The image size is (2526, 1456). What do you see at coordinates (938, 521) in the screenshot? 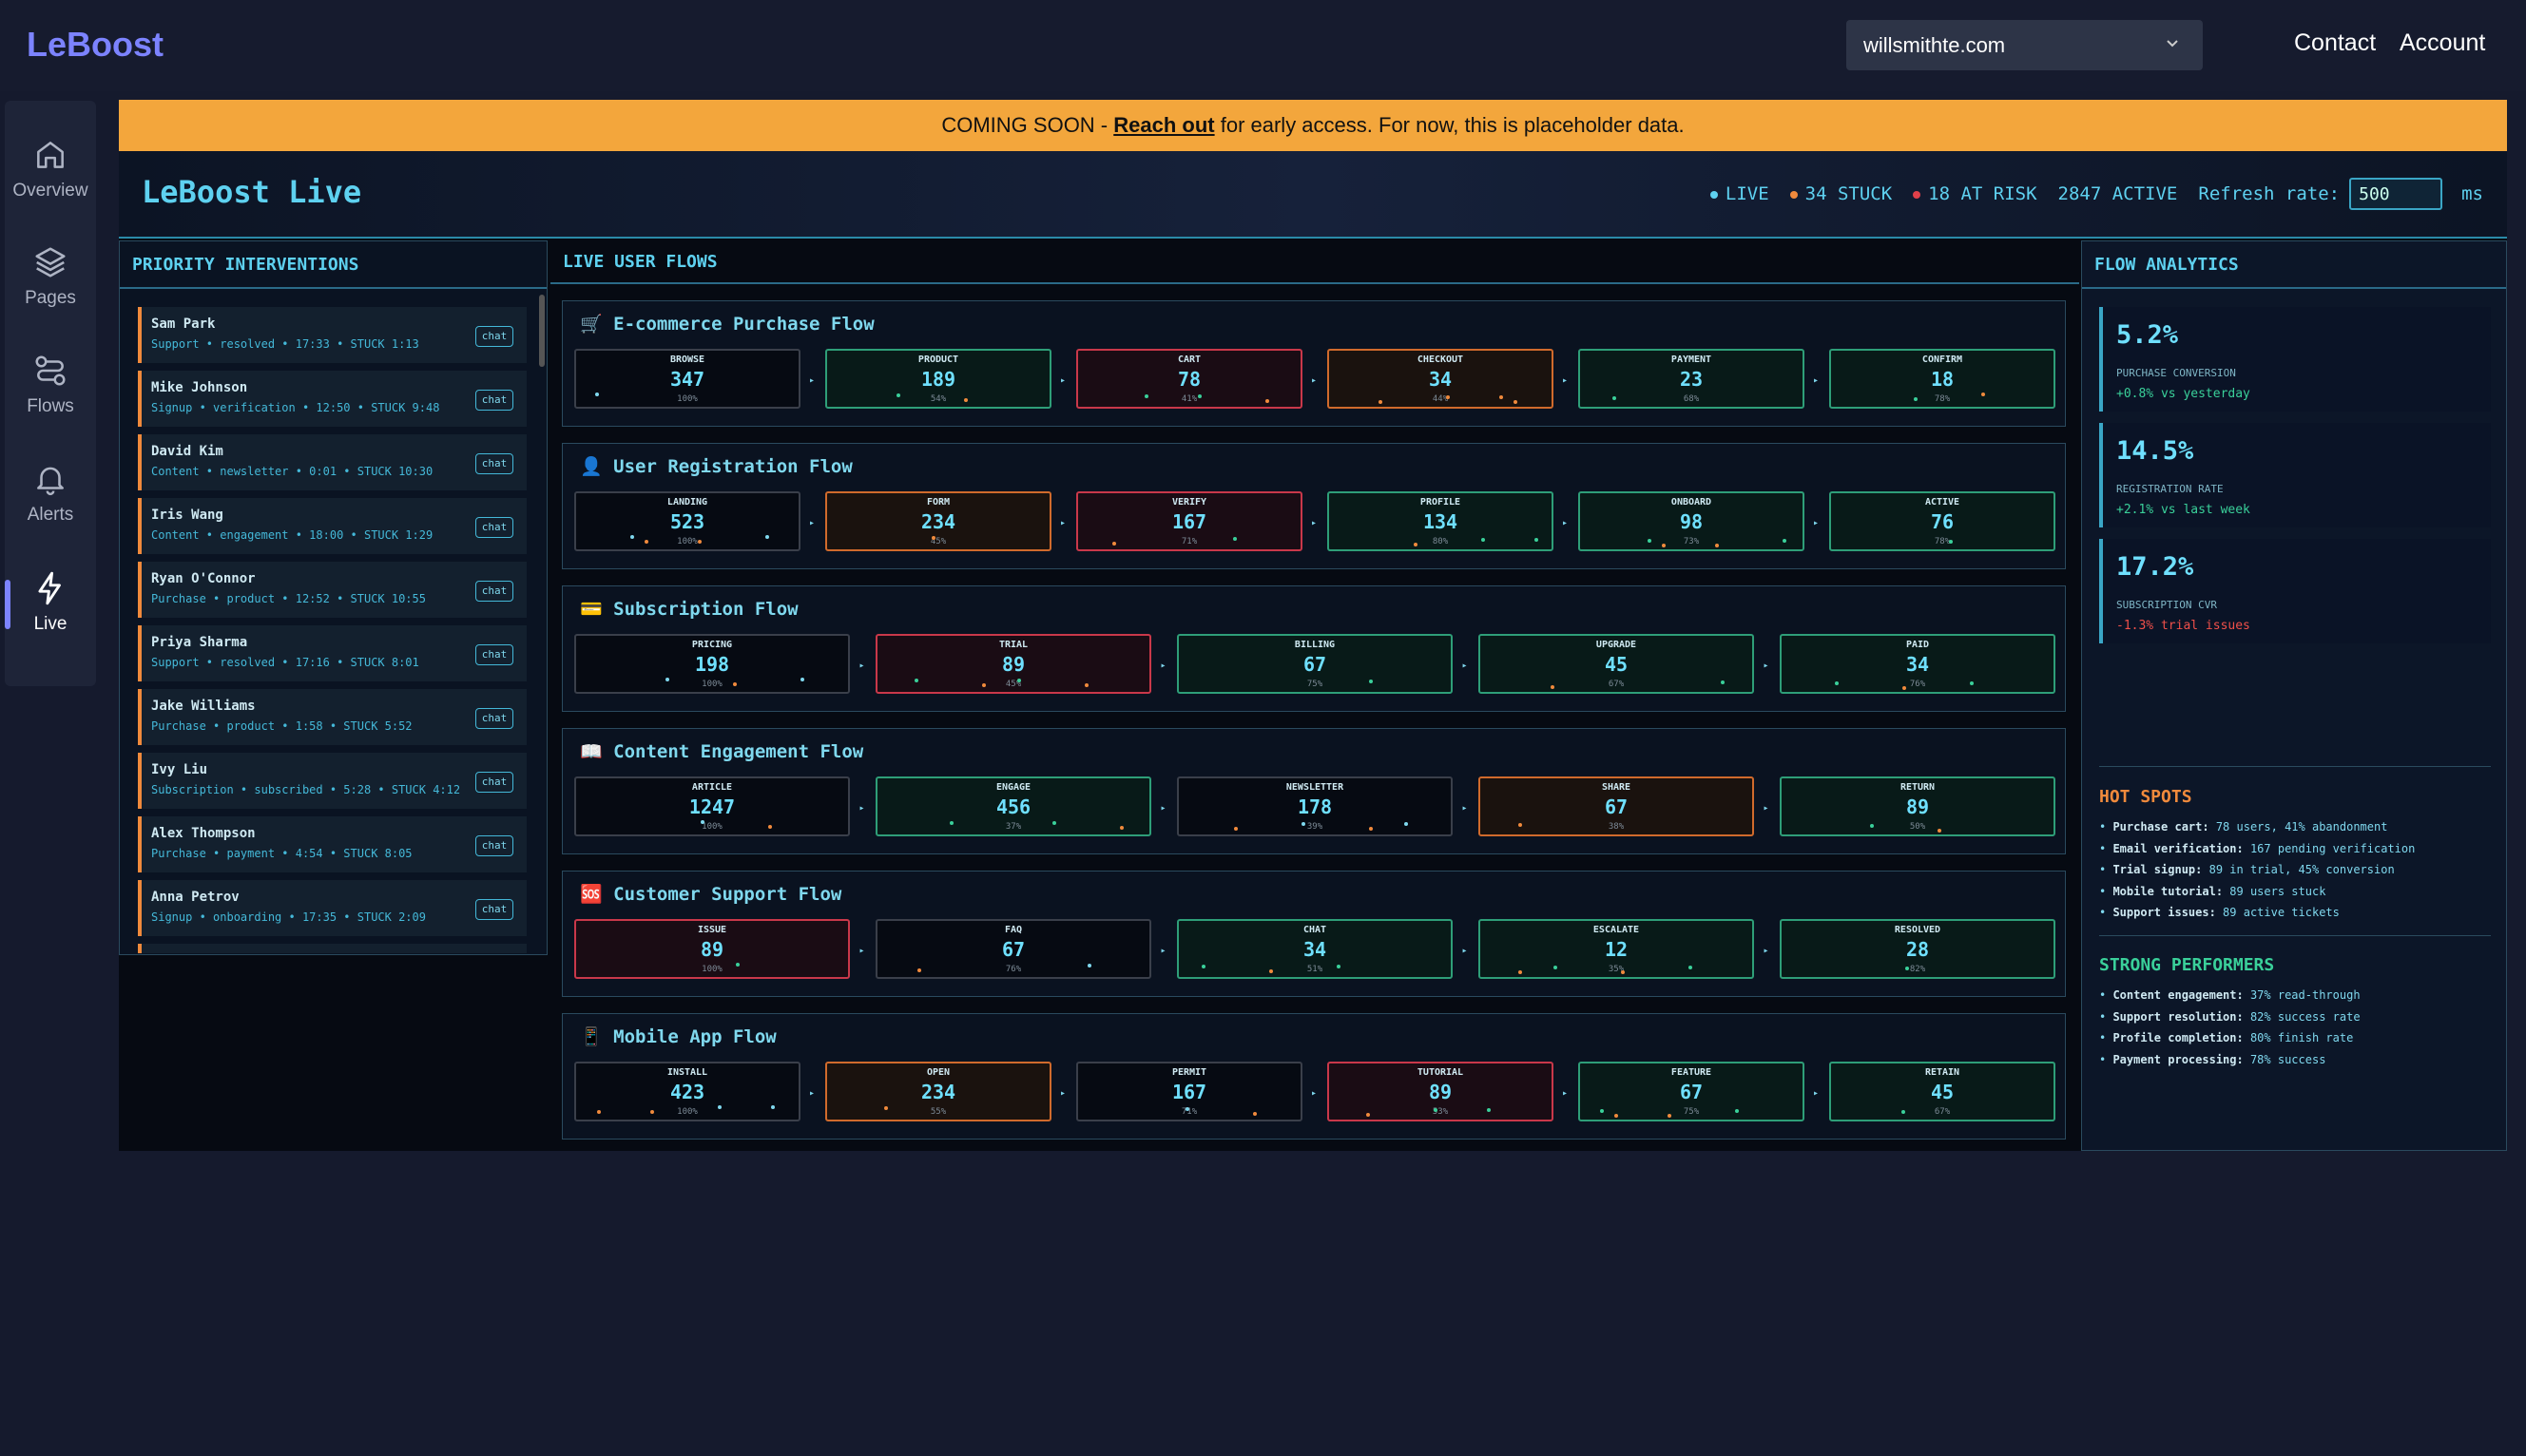
I see `flow-stage: FORM 234 45%` at bounding box center [938, 521].